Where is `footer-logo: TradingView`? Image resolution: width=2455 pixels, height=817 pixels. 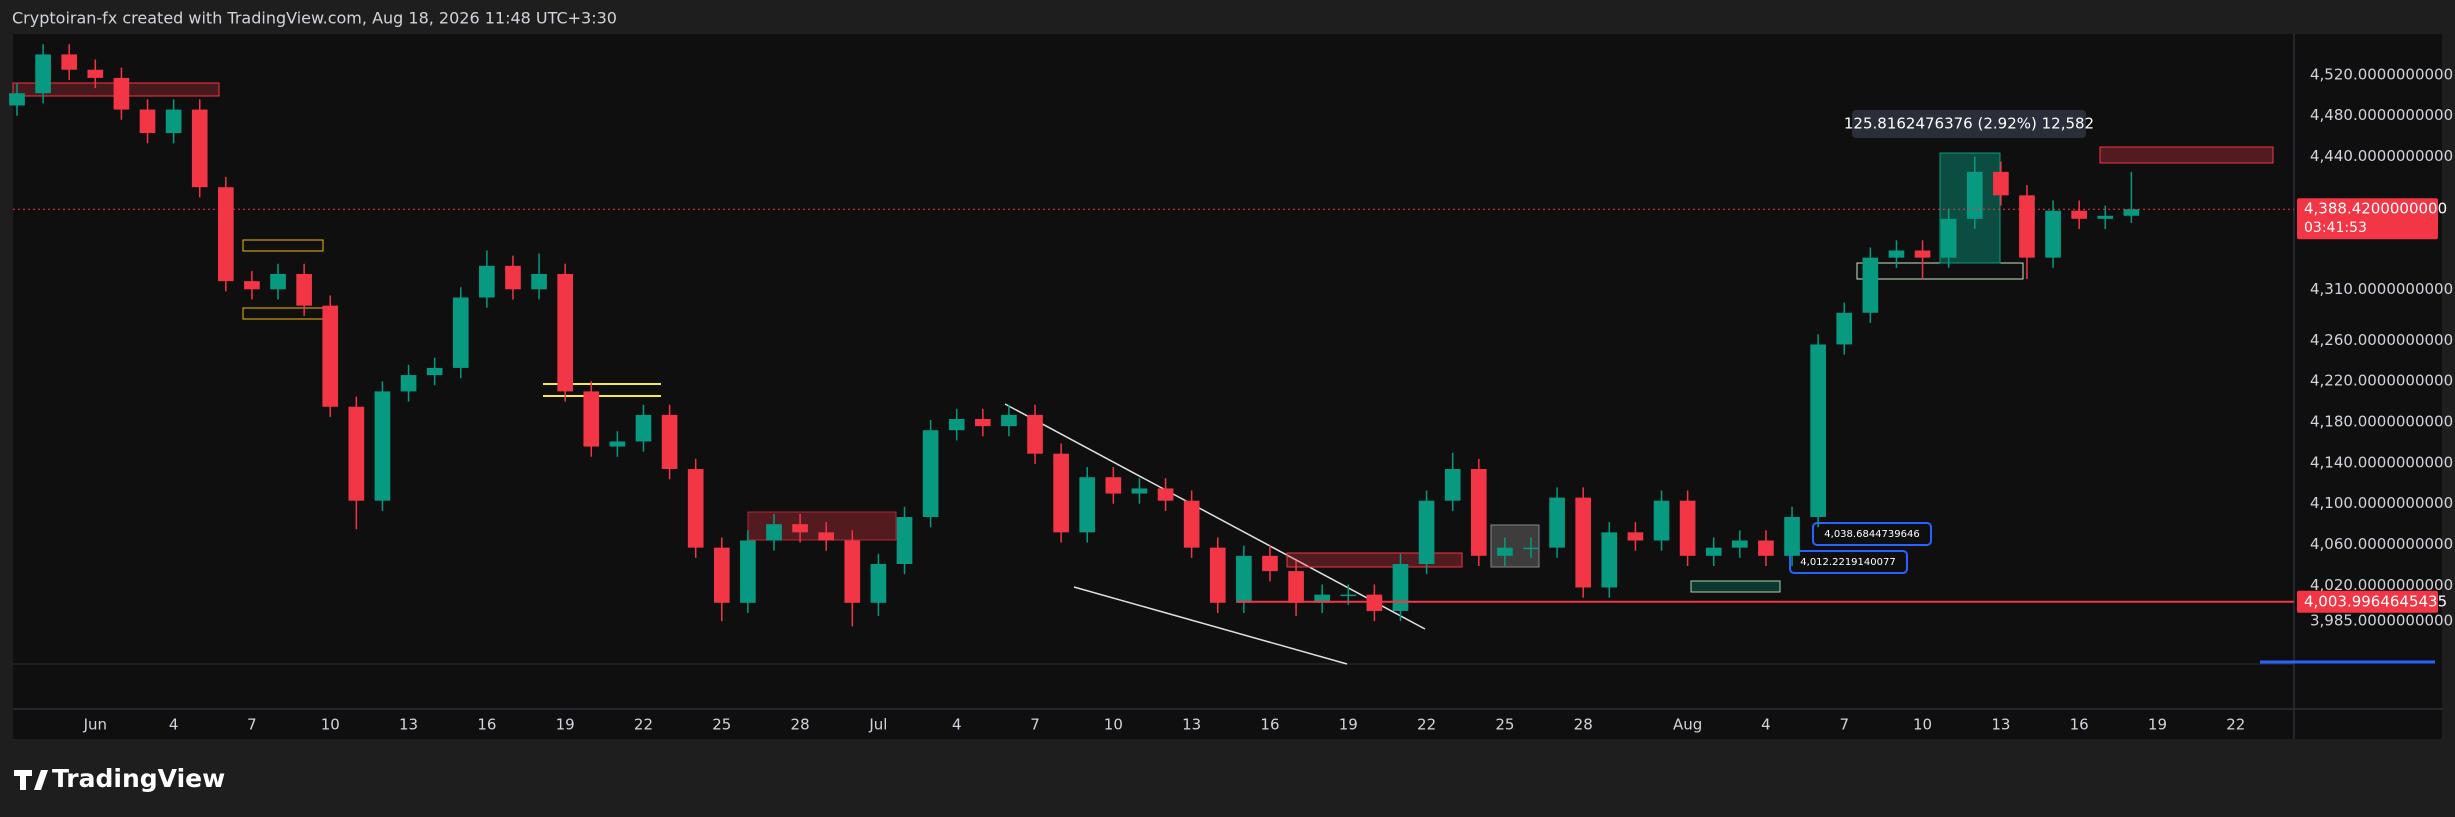
footer-logo: TradingView is located at coordinates (119, 778).